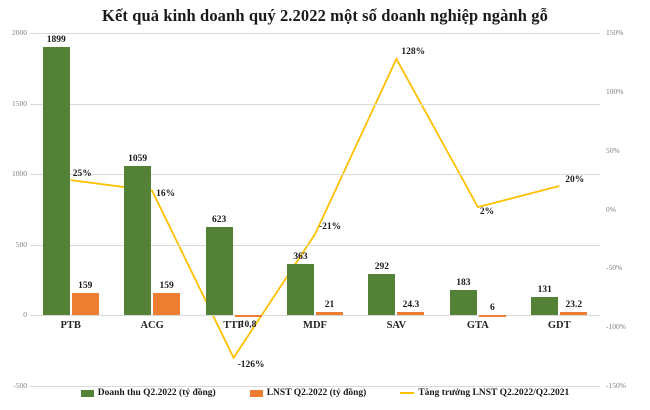 Image resolution: width=650 pixels, height=410 pixels. I want to click on legend-item: LNST Q2.2022 (tỷ đồng), so click(308, 393).